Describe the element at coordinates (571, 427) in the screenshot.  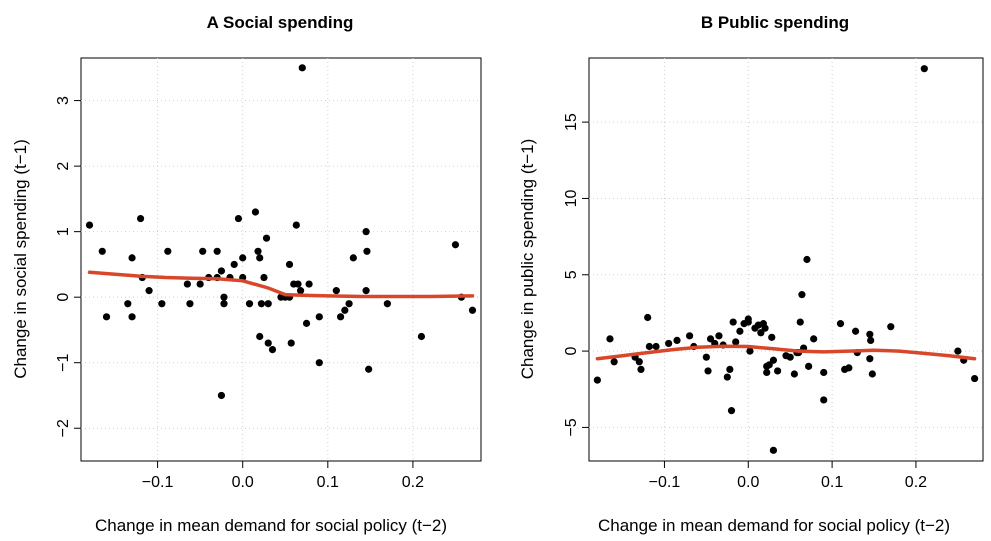
I see `y-tick-label: −5` at that location.